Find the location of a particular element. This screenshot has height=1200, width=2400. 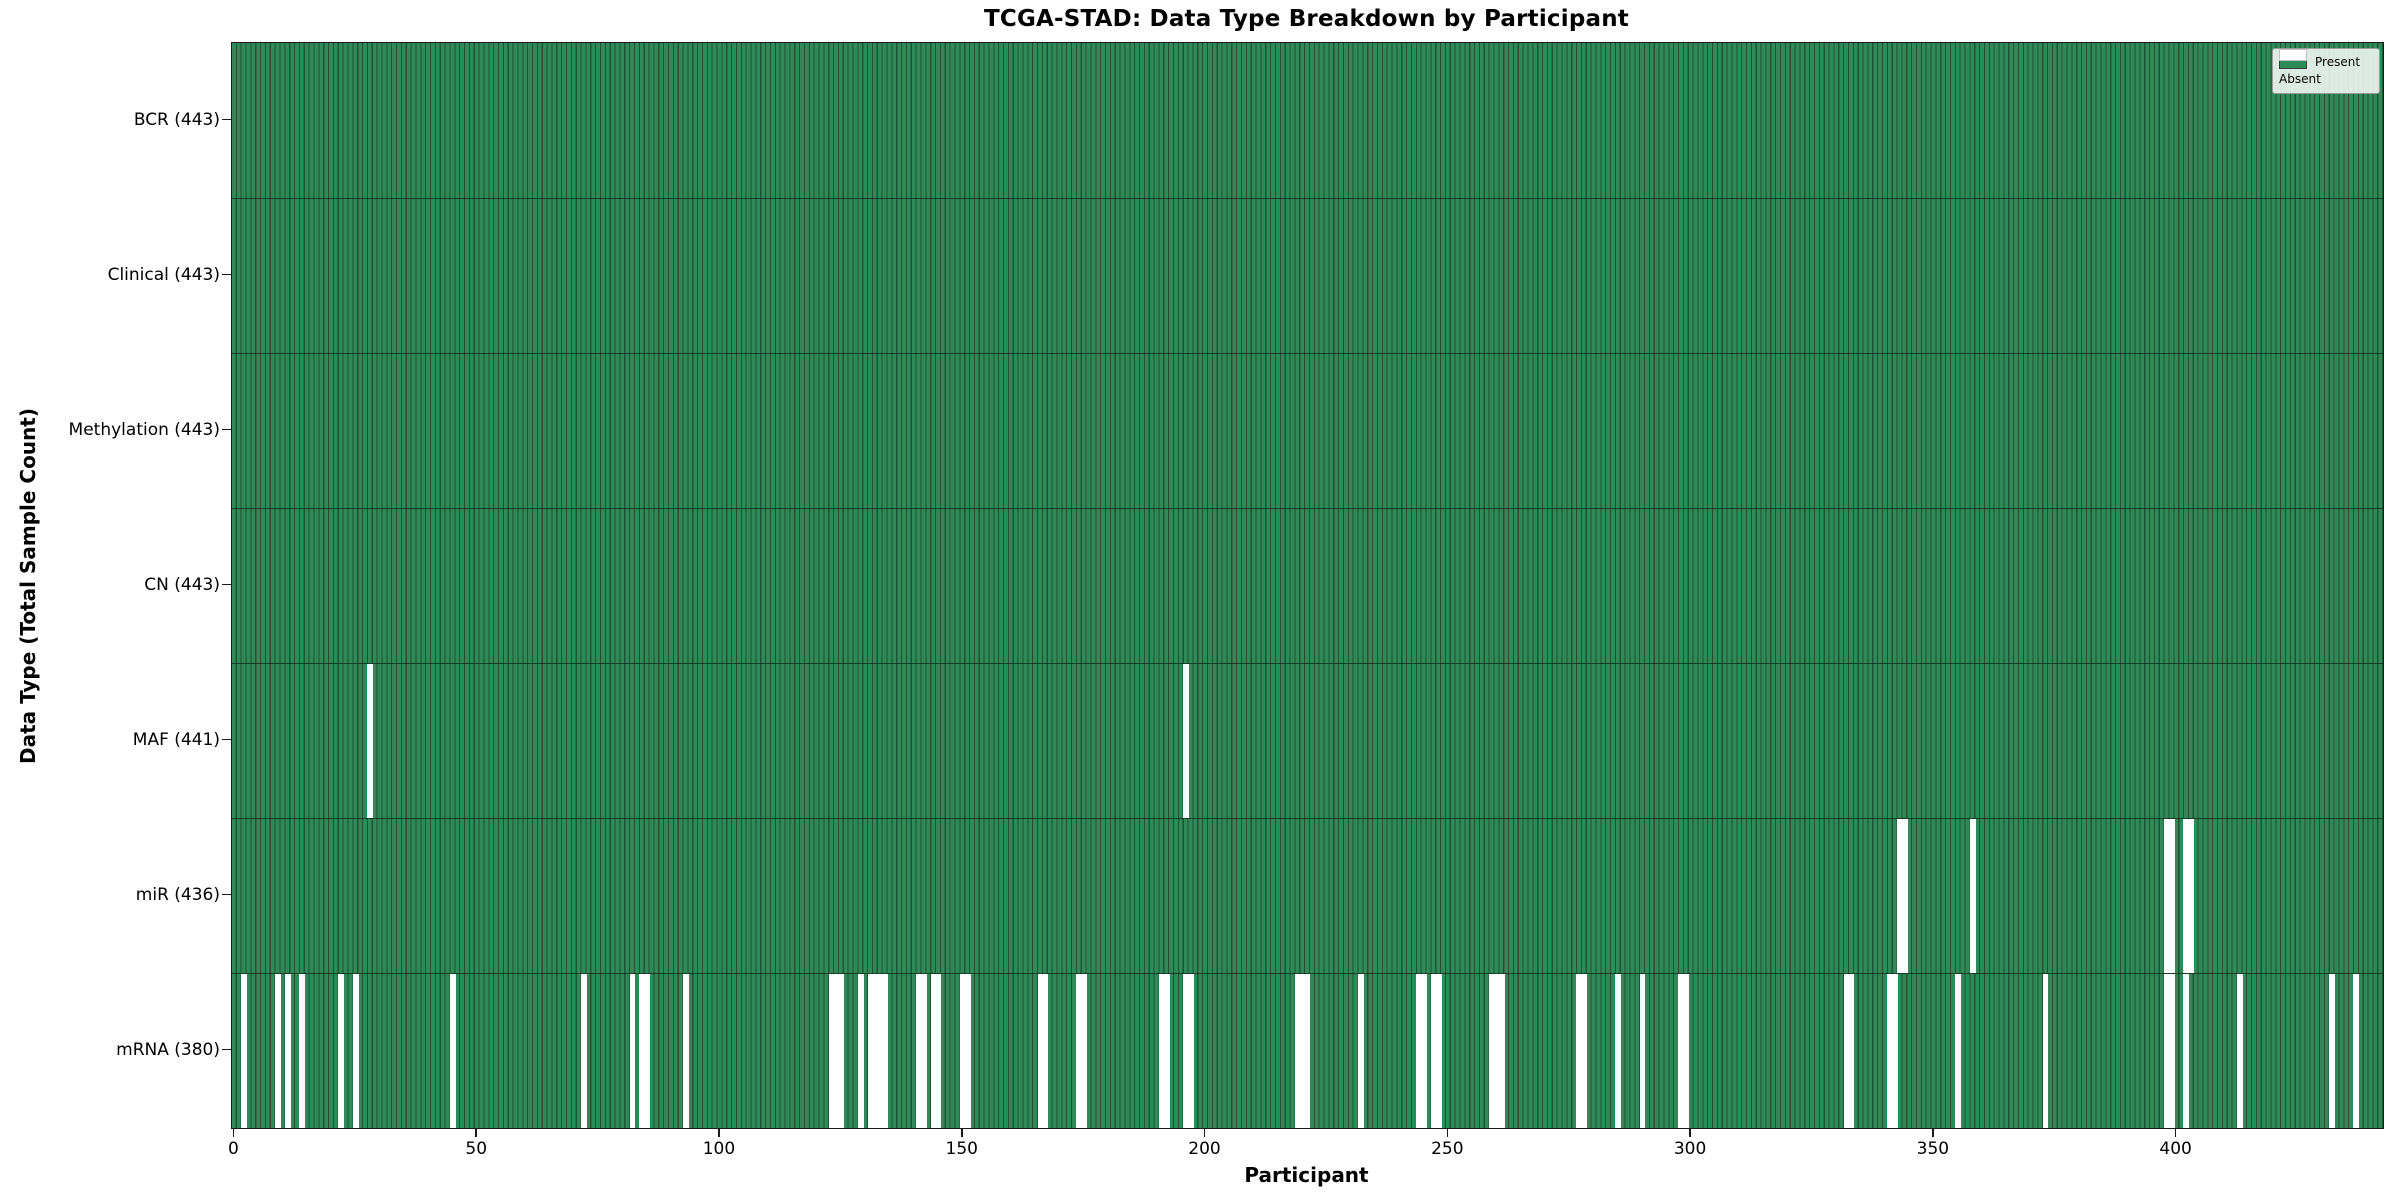

row-BCR is located at coordinates (1307, 120).